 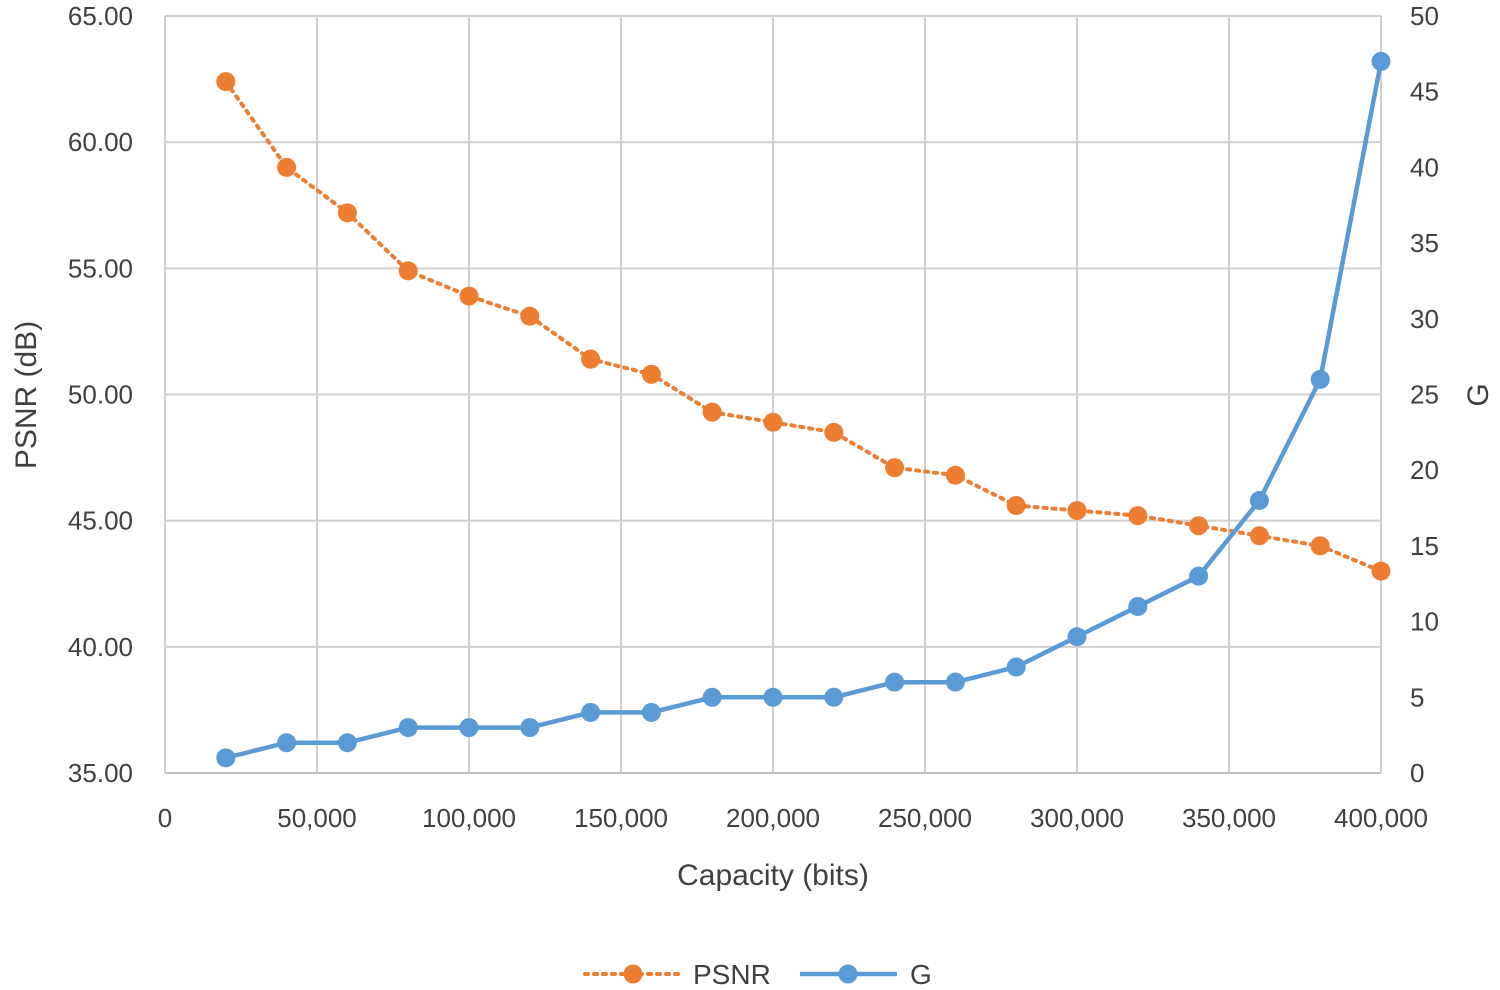 What do you see at coordinates (1424, 319) in the screenshot?
I see `y2-tick-label: 30` at bounding box center [1424, 319].